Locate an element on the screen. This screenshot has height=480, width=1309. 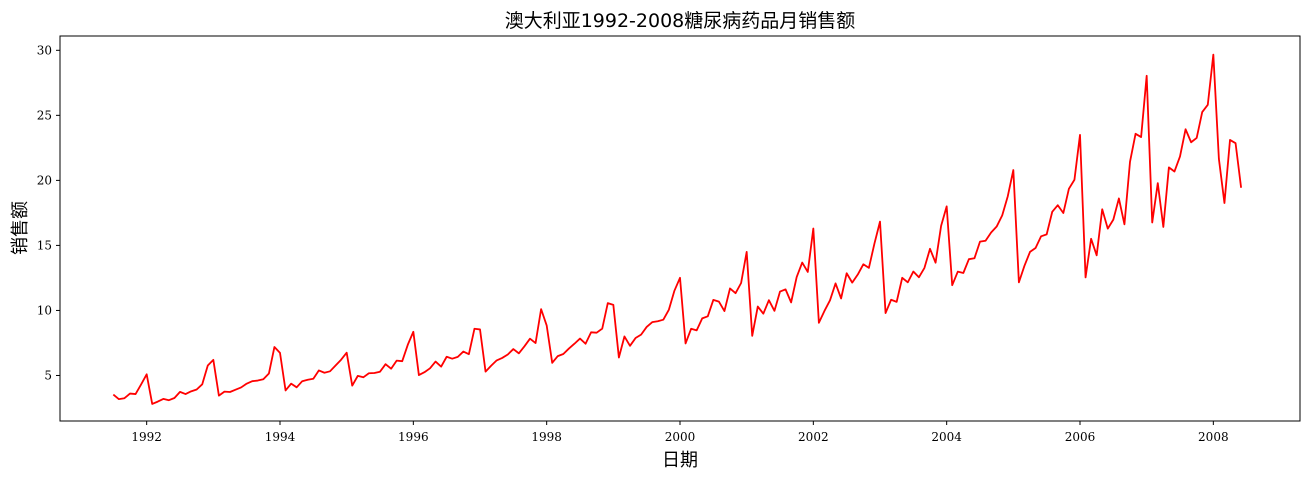
x-tick-label: 2004 is located at coordinates (946, 437).